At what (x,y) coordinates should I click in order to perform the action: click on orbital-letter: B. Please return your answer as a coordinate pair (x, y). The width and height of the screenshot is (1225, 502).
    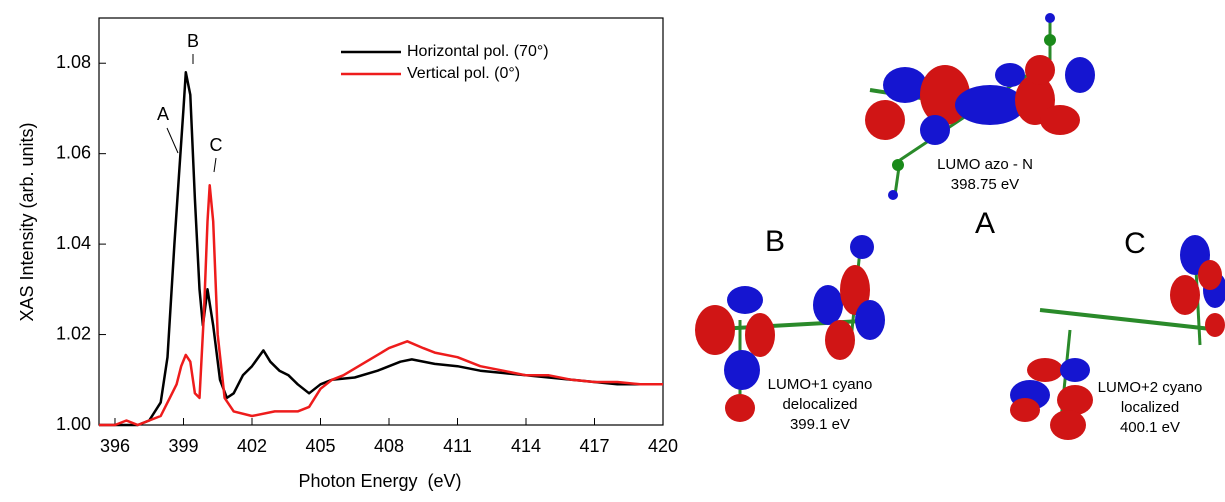
    Looking at the image, I should click on (775, 241).